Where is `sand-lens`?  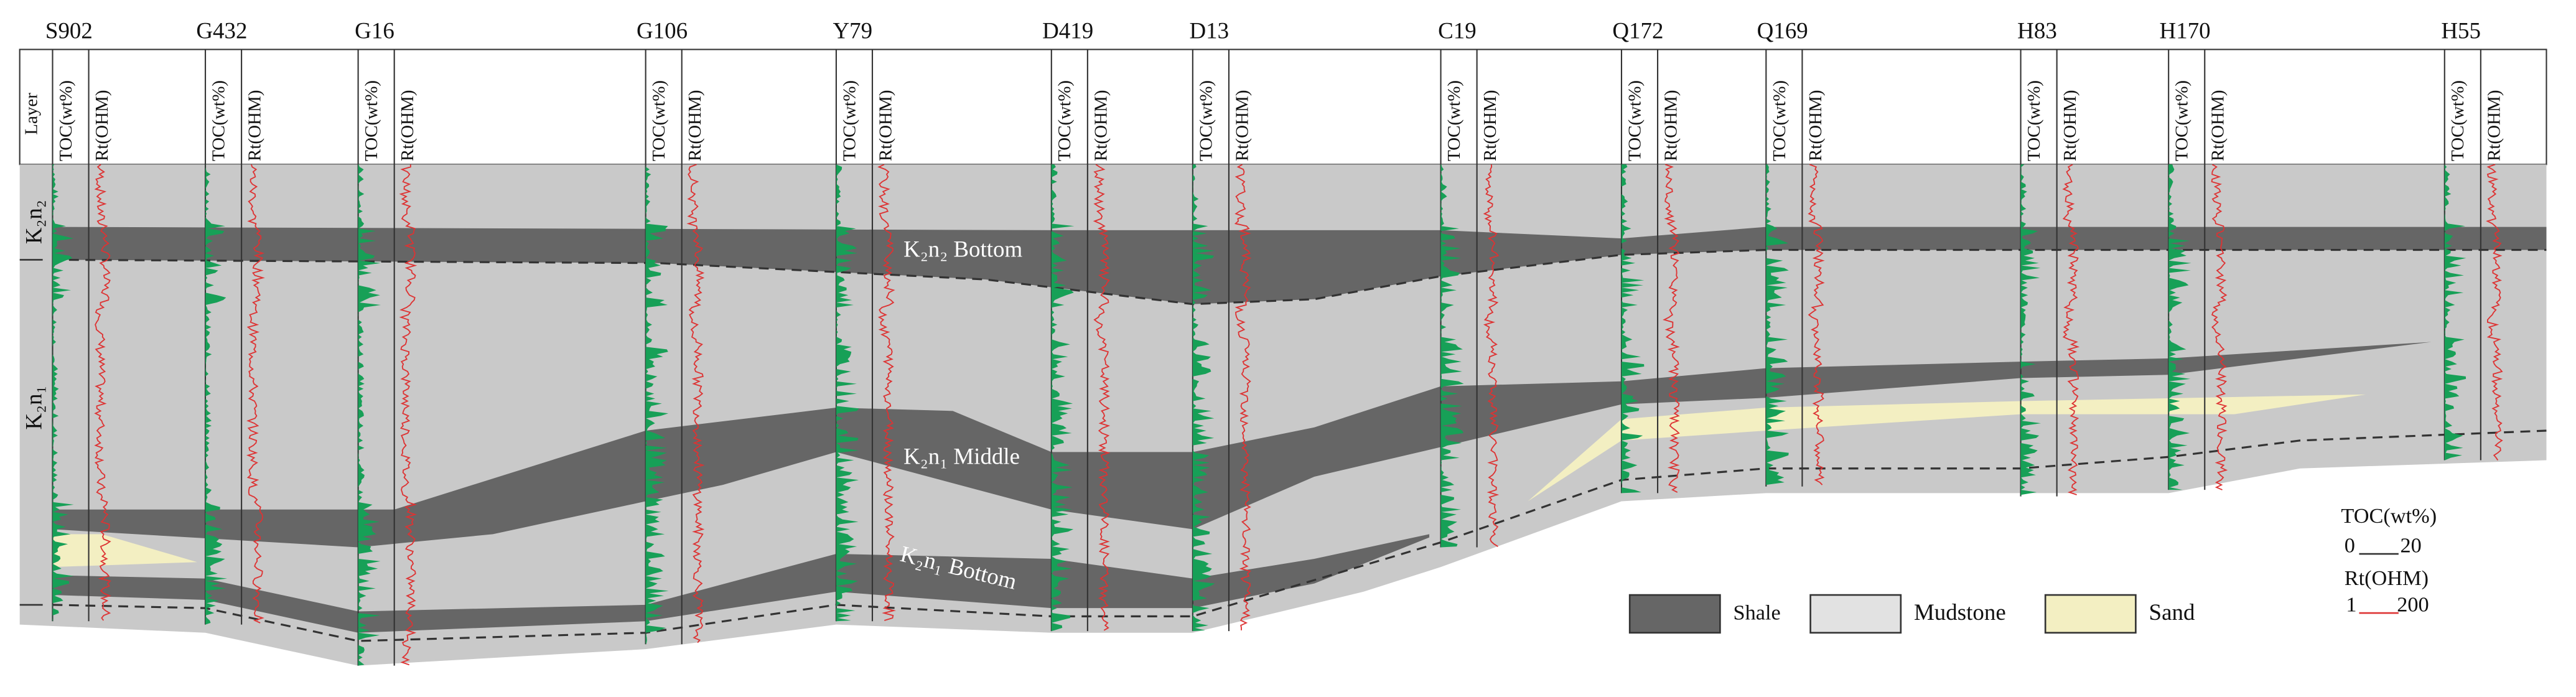 sand-lens is located at coordinates (1947, 448).